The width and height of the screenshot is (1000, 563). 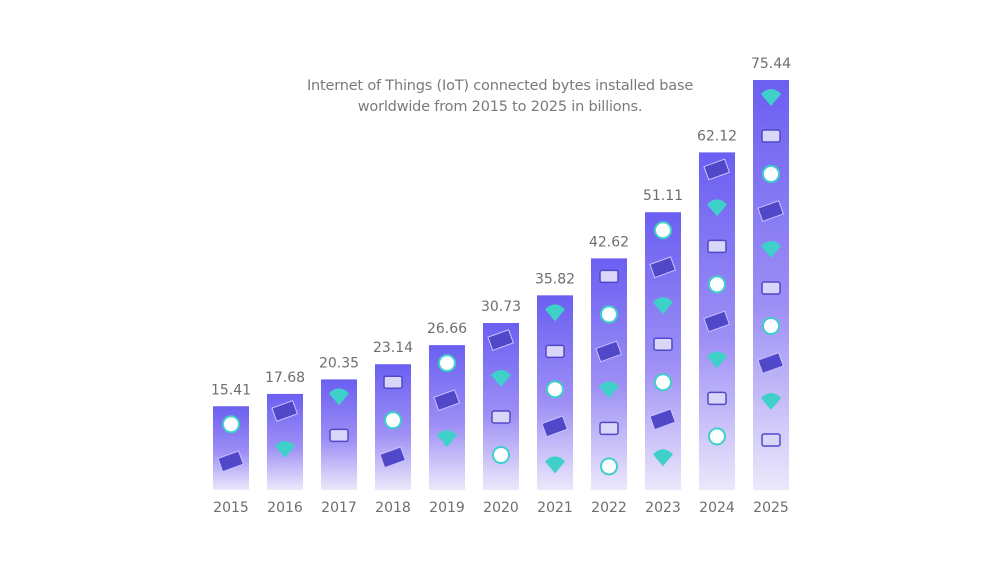 I want to click on x-tick-label-2018: 2018, so click(x=393, y=508).